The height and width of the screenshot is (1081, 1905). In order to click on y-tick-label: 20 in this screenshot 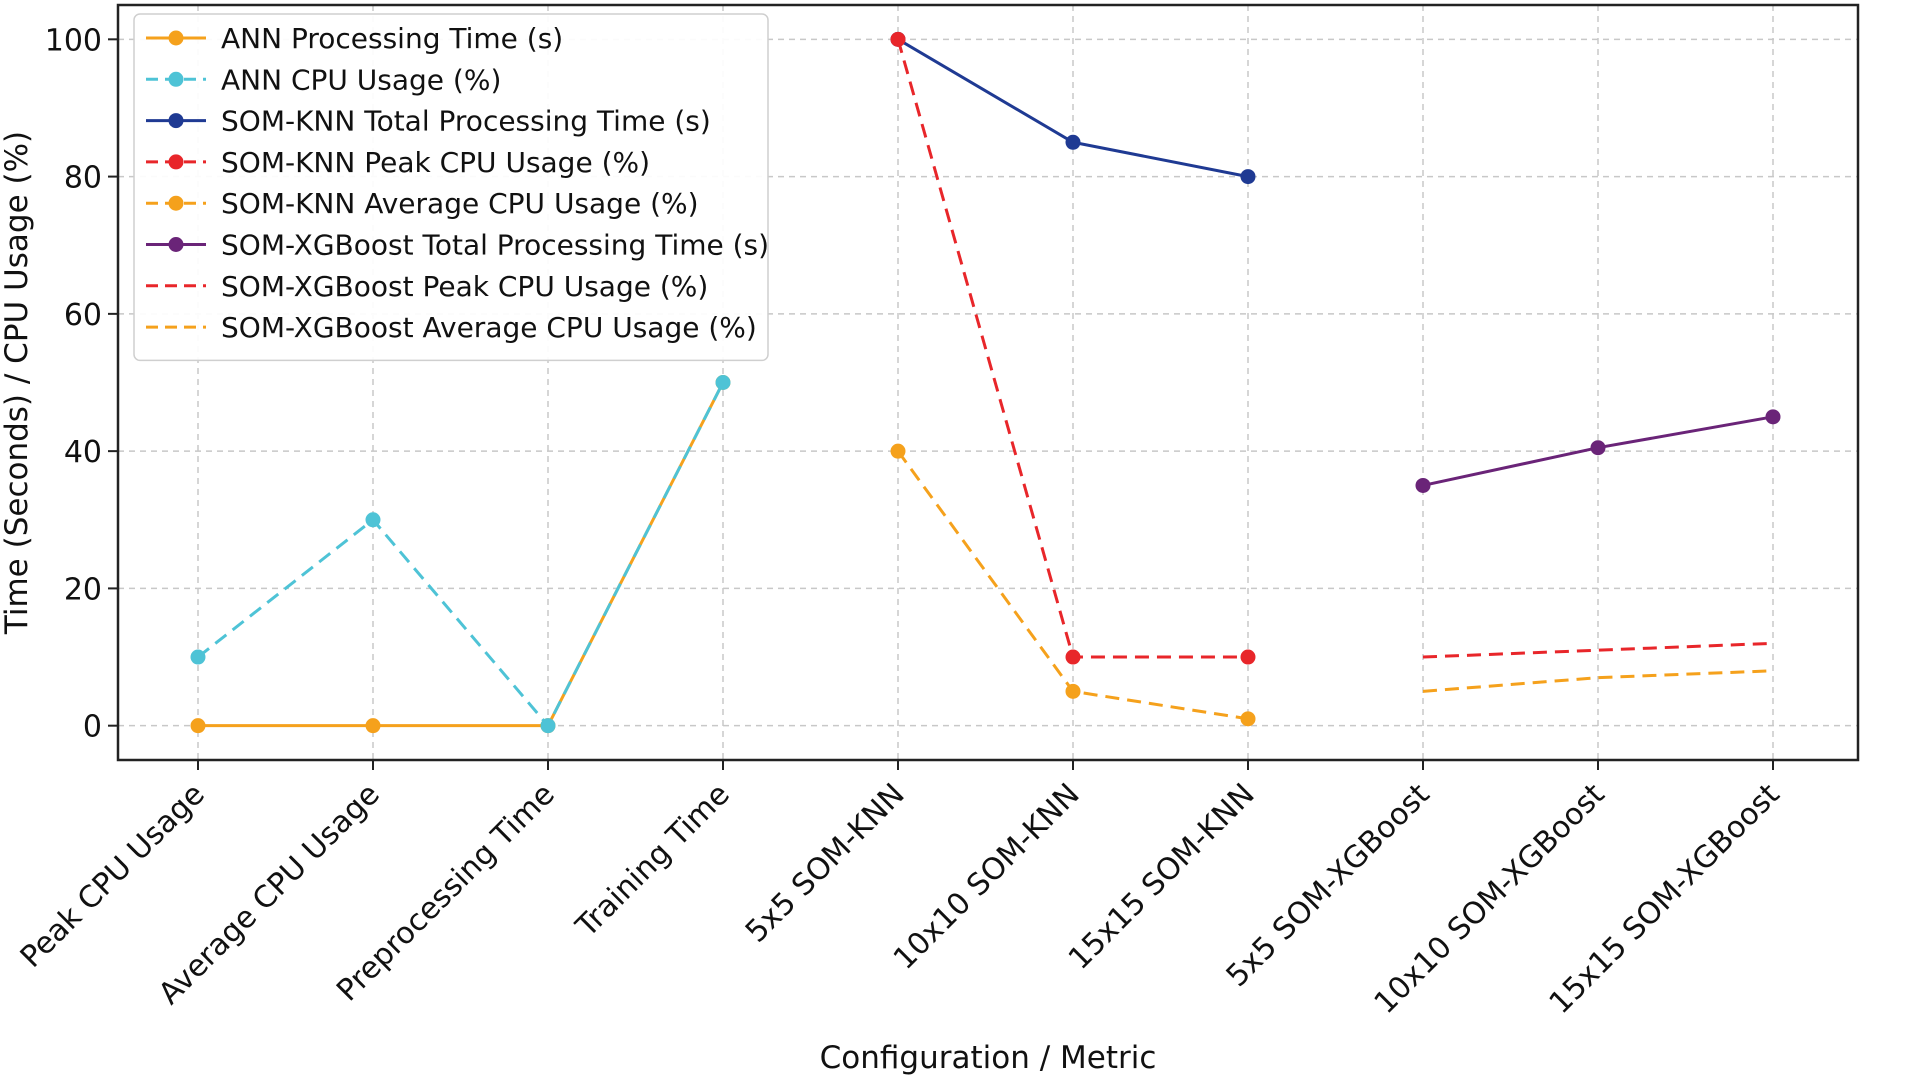, I will do `click(83, 589)`.